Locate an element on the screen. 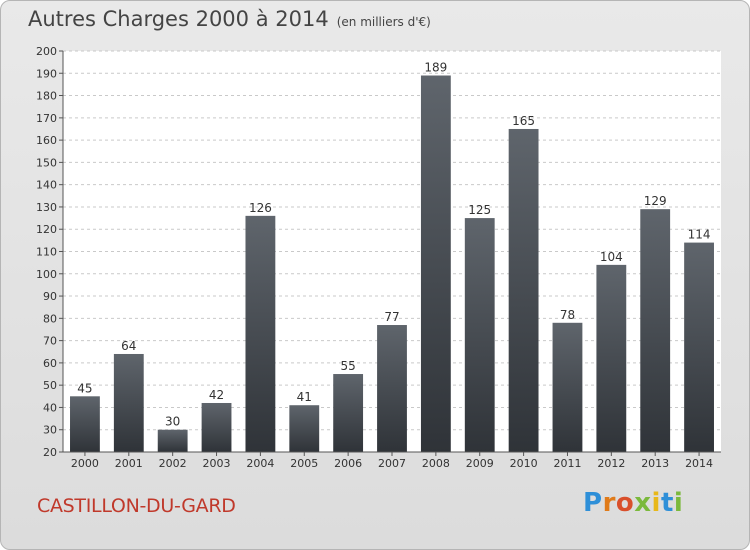  bar-2009 is located at coordinates (479, 335).